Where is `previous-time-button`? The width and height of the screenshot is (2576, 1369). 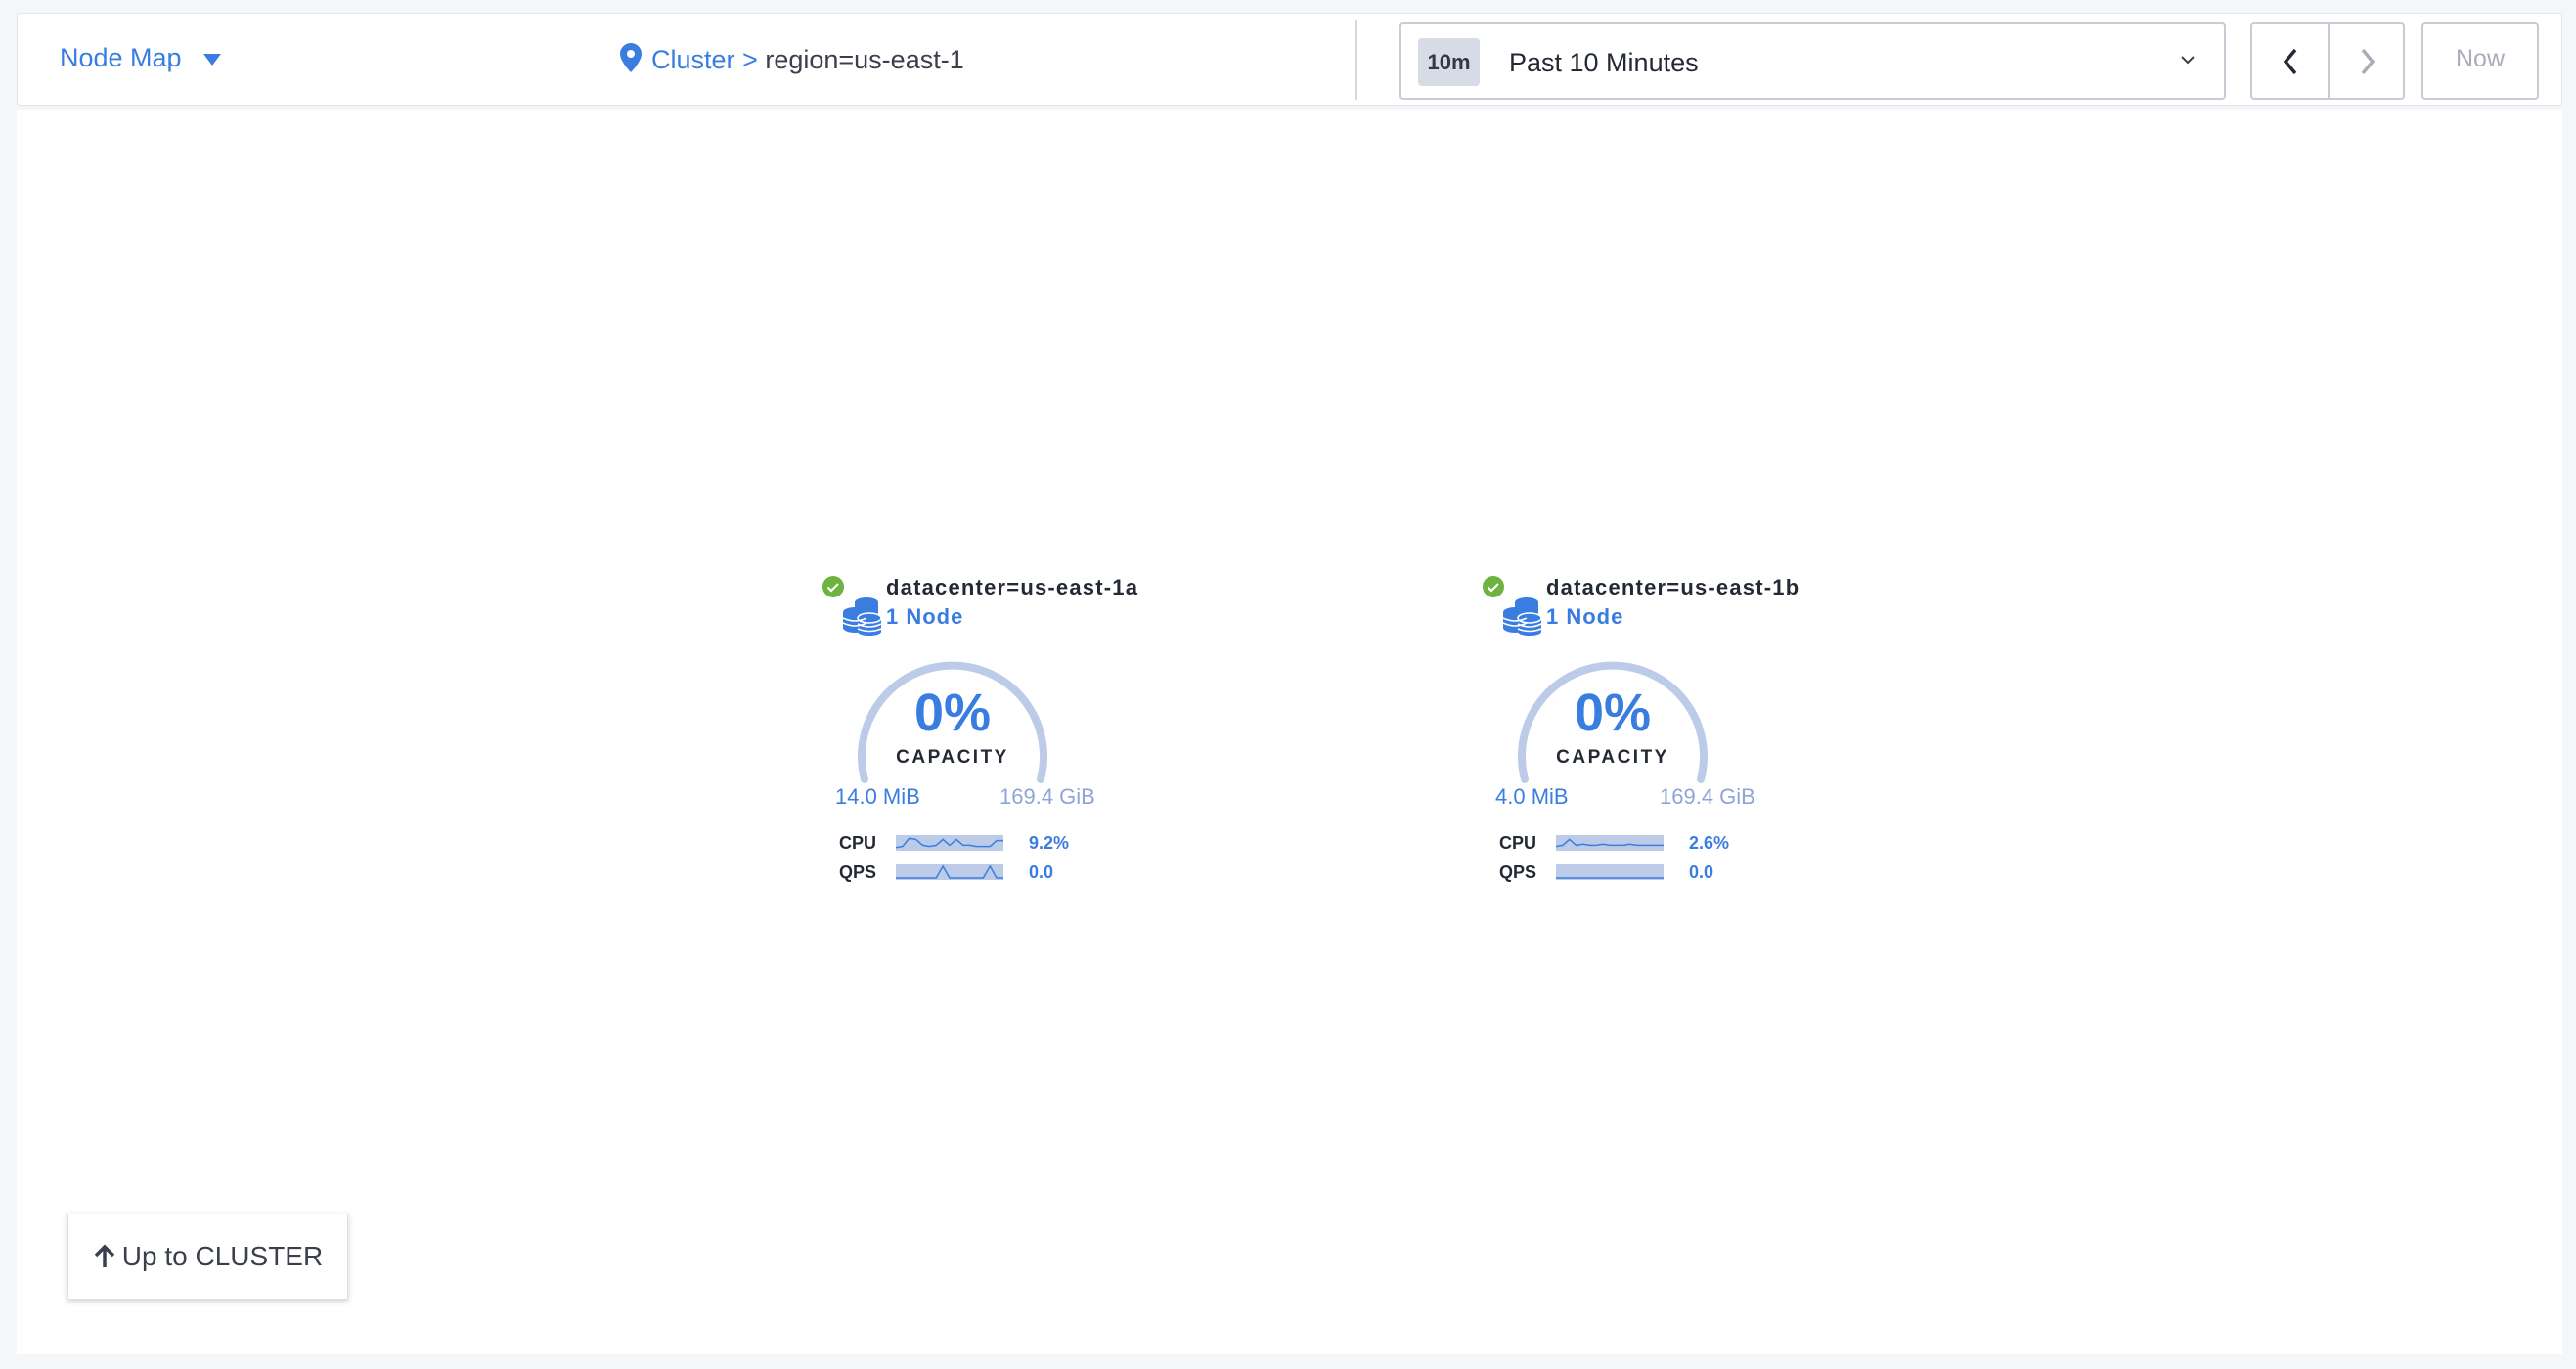
previous-time-button is located at coordinates (2290, 61).